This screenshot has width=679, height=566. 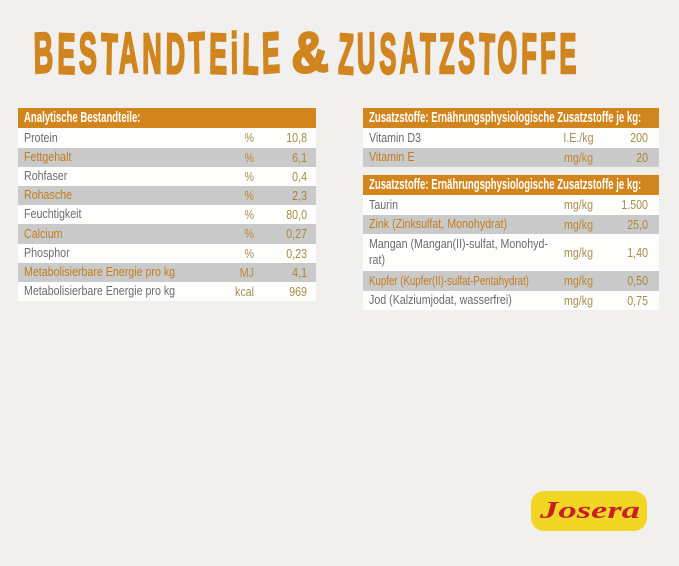 What do you see at coordinates (158, 53) in the screenshot?
I see `svg-text: BESTANDTEiLE` at bounding box center [158, 53].